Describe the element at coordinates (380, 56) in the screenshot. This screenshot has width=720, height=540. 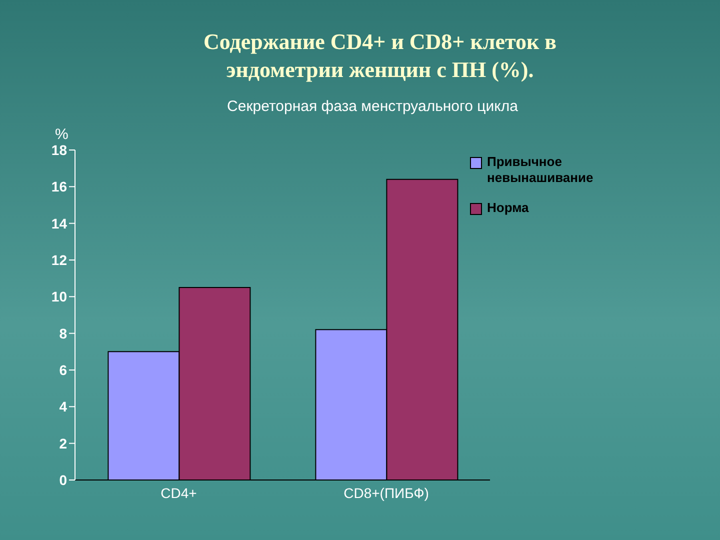
I see `chart-title: Содержание CD4+ и CD8+ клеток в эндометрии женщин с ПН (%).` at that location.